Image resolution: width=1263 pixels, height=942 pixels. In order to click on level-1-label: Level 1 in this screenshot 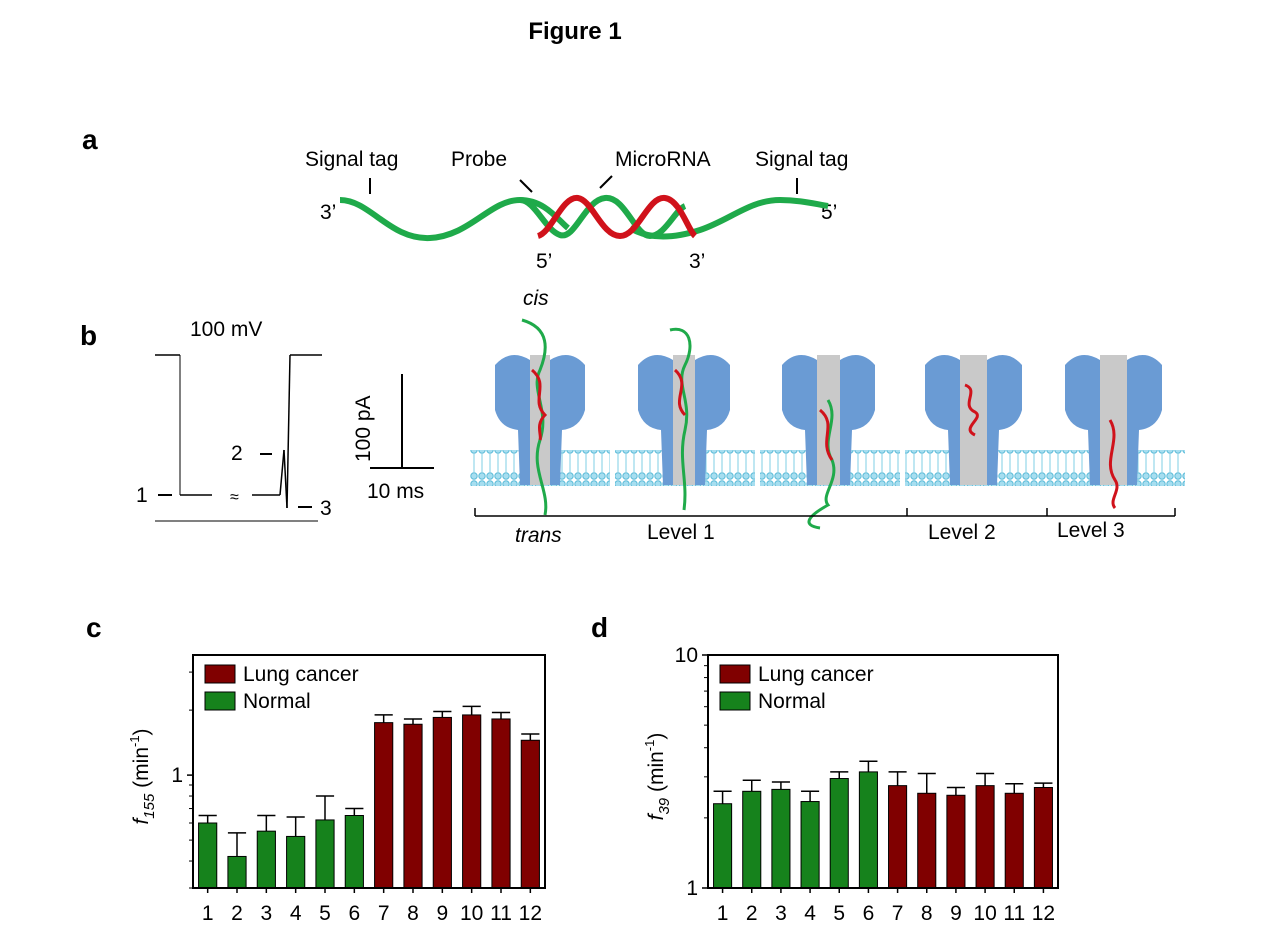, I will do `click(681, 532)`.